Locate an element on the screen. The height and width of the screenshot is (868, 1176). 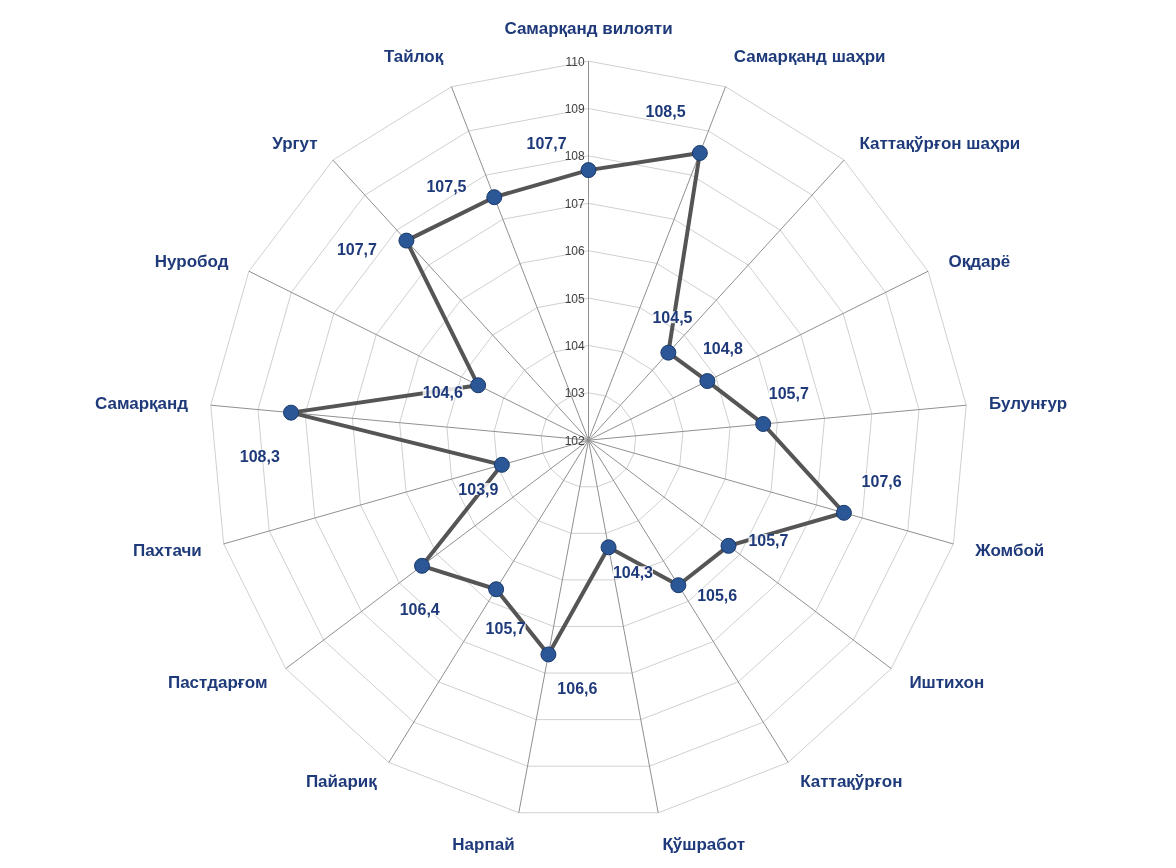
spoke-label: Қўшработ is located at coordinates (704, 845).